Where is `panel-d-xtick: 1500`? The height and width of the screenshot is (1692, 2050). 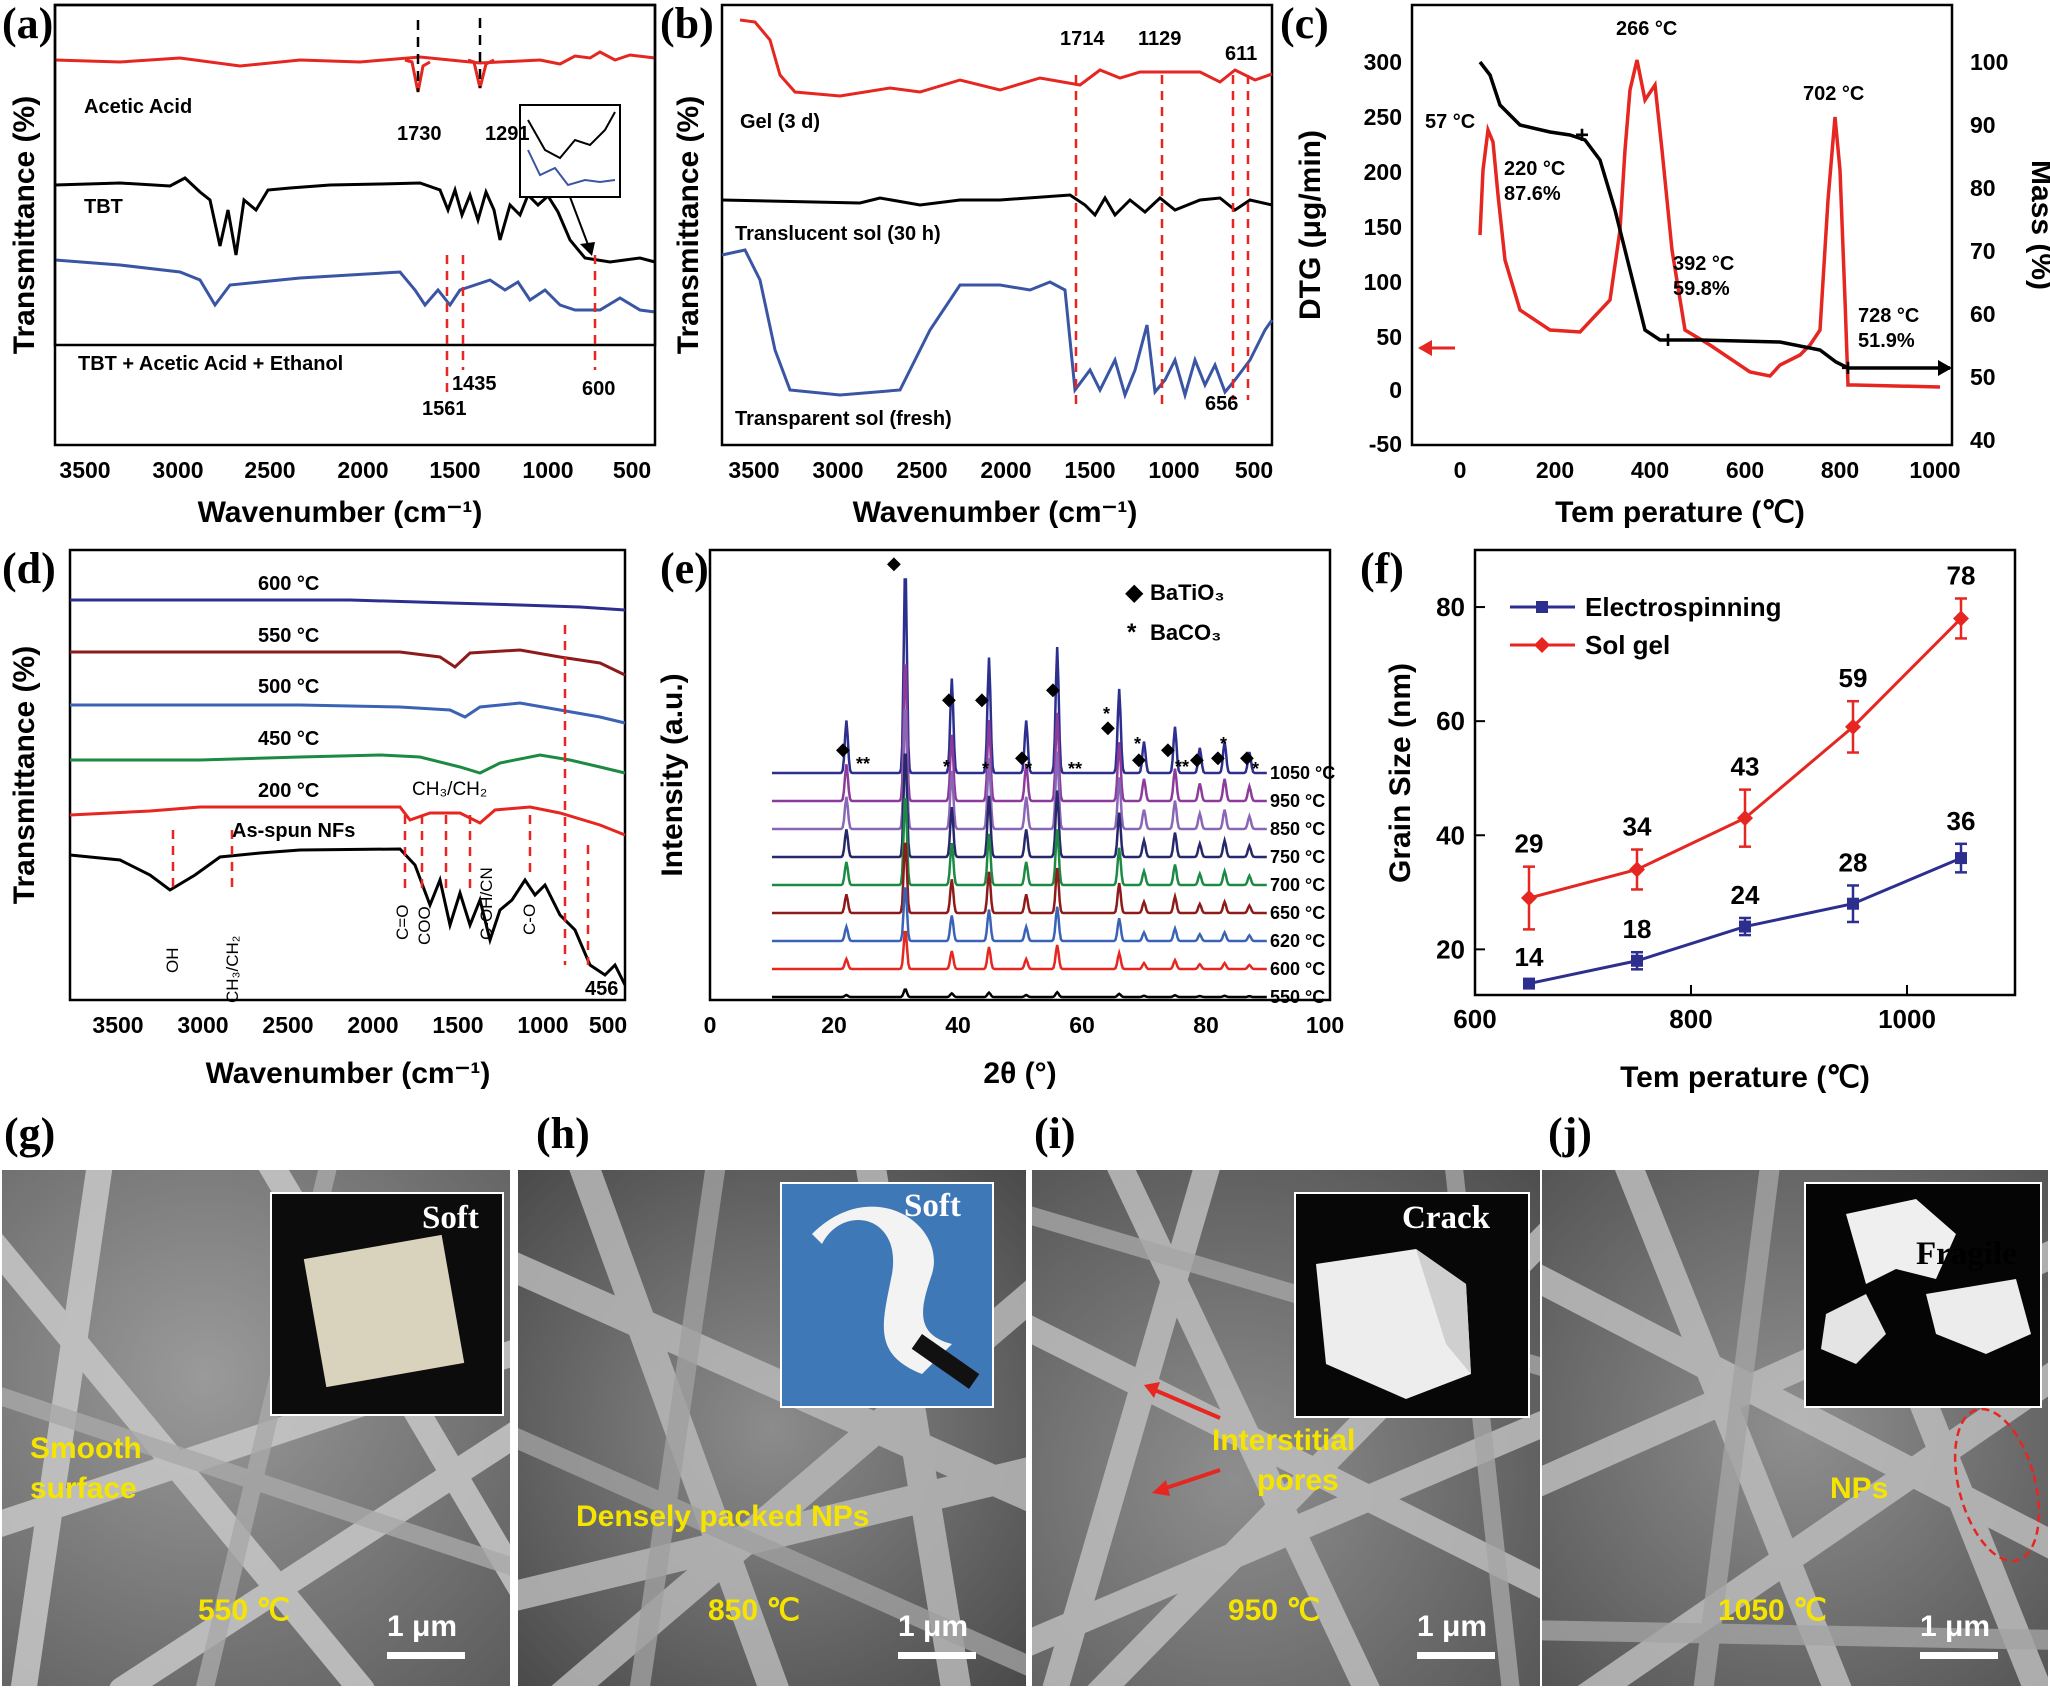 panel-d-xtick: 1500 is located at coordinates (457, 1025).